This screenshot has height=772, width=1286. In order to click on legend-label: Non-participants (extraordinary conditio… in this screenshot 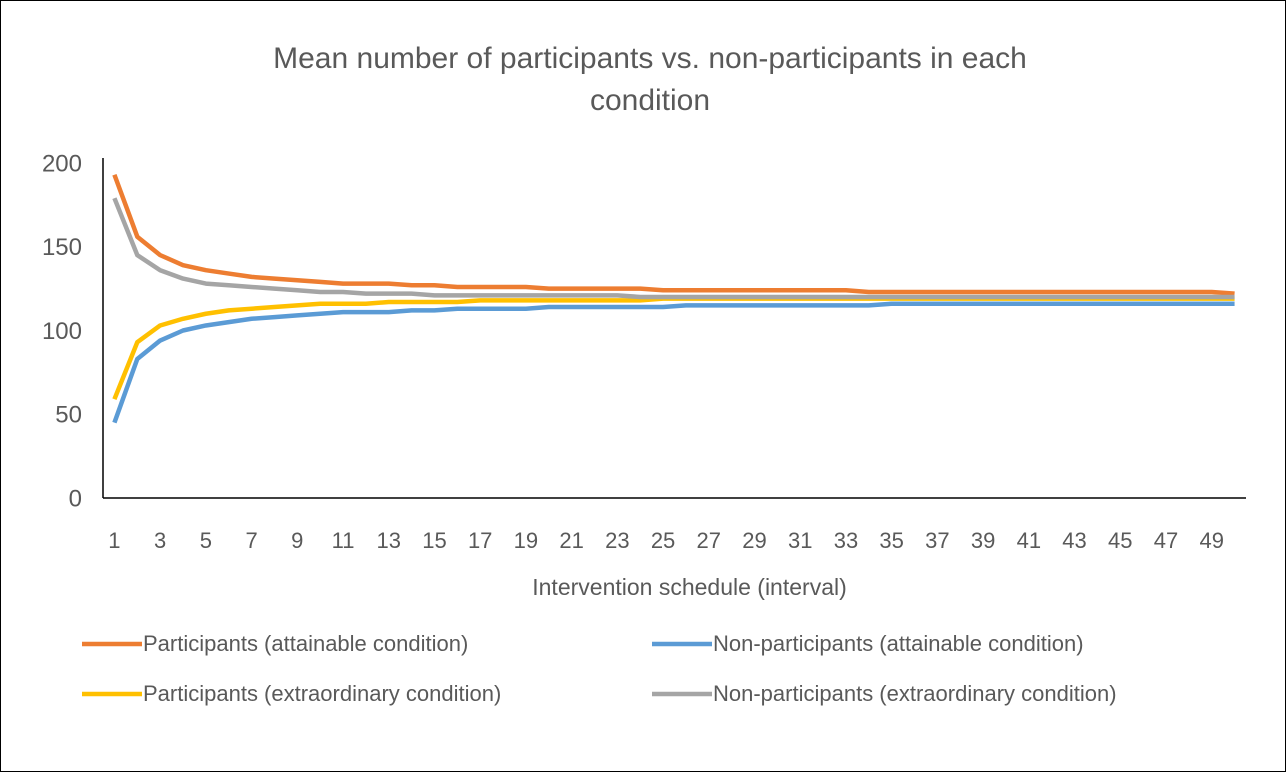, I will do `click(915, 693)`.